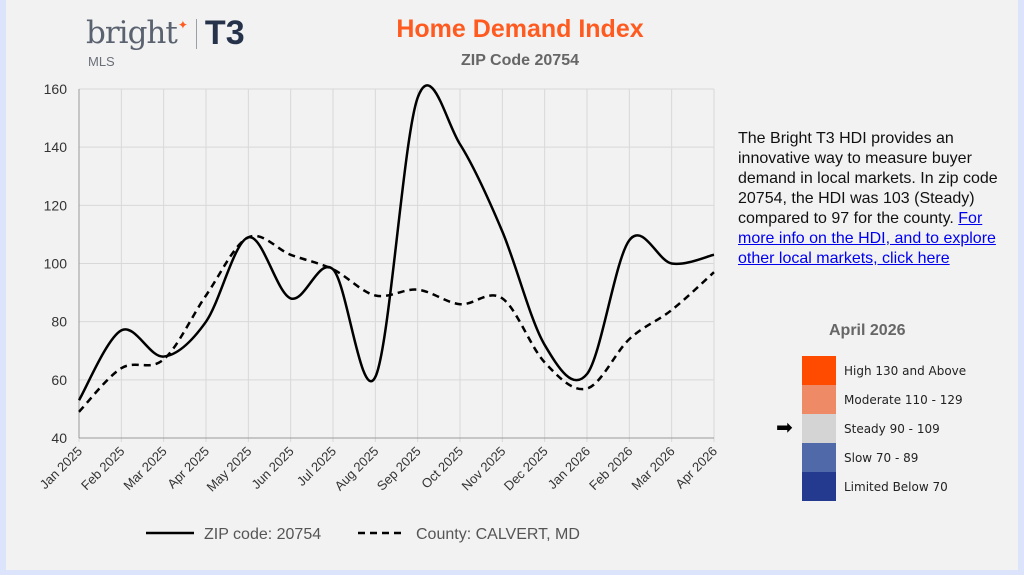 The width and height of the screenshot is (1024, 575). What do you see at coordinates (262, 534) in the screenshot?
I see `legend-label: ZIP code: 20754` at bounding box center [262, 534].